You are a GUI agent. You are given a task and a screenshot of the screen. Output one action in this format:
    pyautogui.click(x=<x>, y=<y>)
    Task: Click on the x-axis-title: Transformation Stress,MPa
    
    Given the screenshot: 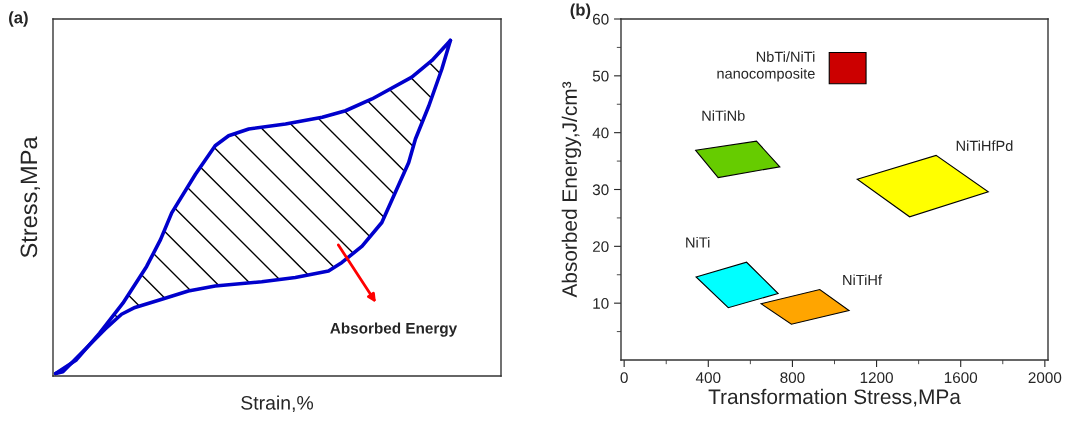 What is the action you would take?
    pyautogui.click(x=834, y=397)
    